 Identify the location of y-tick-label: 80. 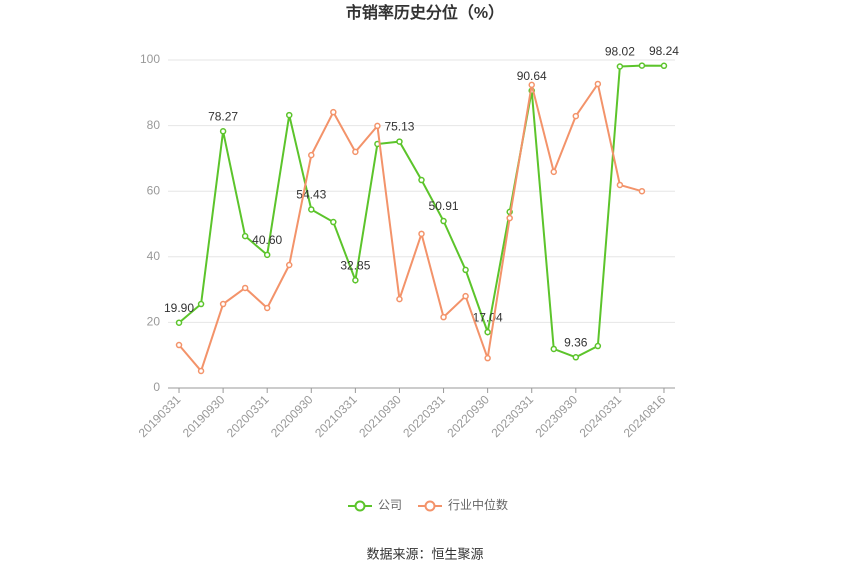
(154, 125).